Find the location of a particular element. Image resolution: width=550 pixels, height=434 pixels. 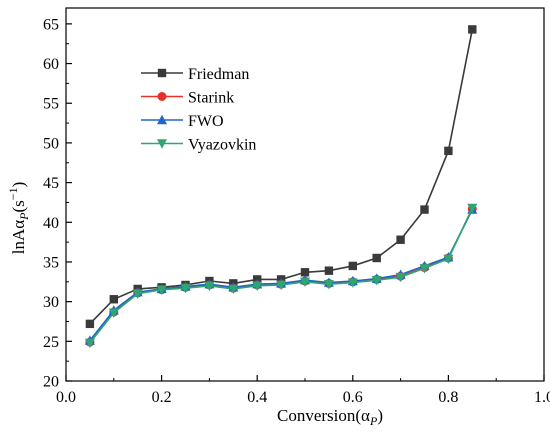

x-tick-label: 1.0 is located at coordinates (542, 397).